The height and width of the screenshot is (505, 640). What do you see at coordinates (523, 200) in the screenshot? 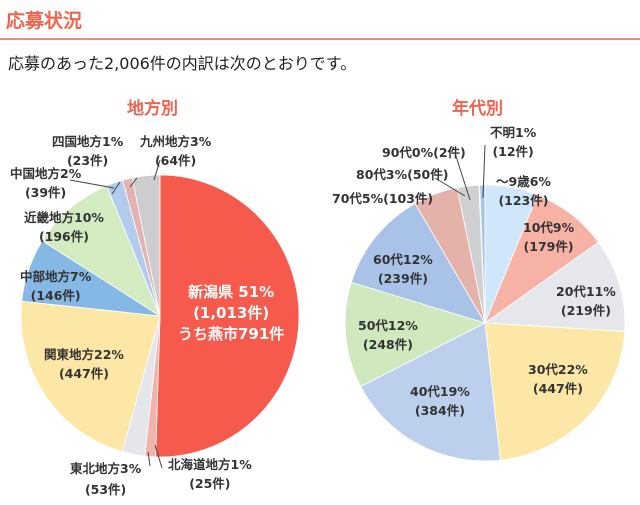
I see `label-count: (123件)` at bounding box center [523, 200].